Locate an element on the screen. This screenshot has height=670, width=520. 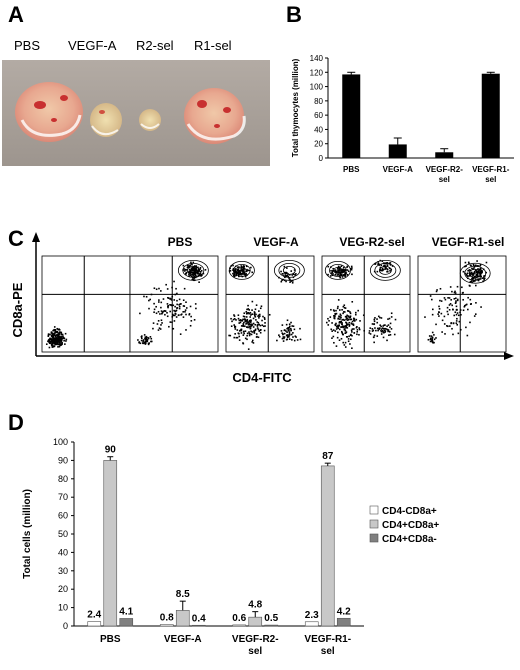
data-label-d: 87 is located at coordinates (328, 456).